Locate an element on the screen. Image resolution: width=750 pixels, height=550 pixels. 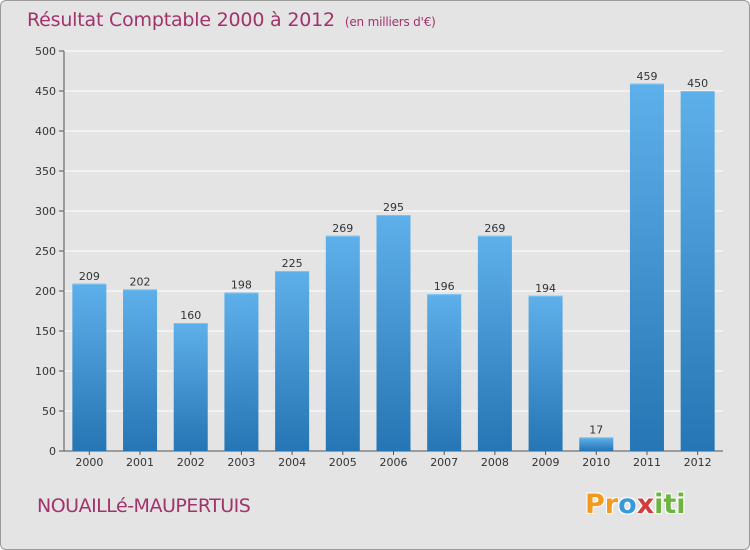
value-label: 459 is located at coordinates (646, 76).